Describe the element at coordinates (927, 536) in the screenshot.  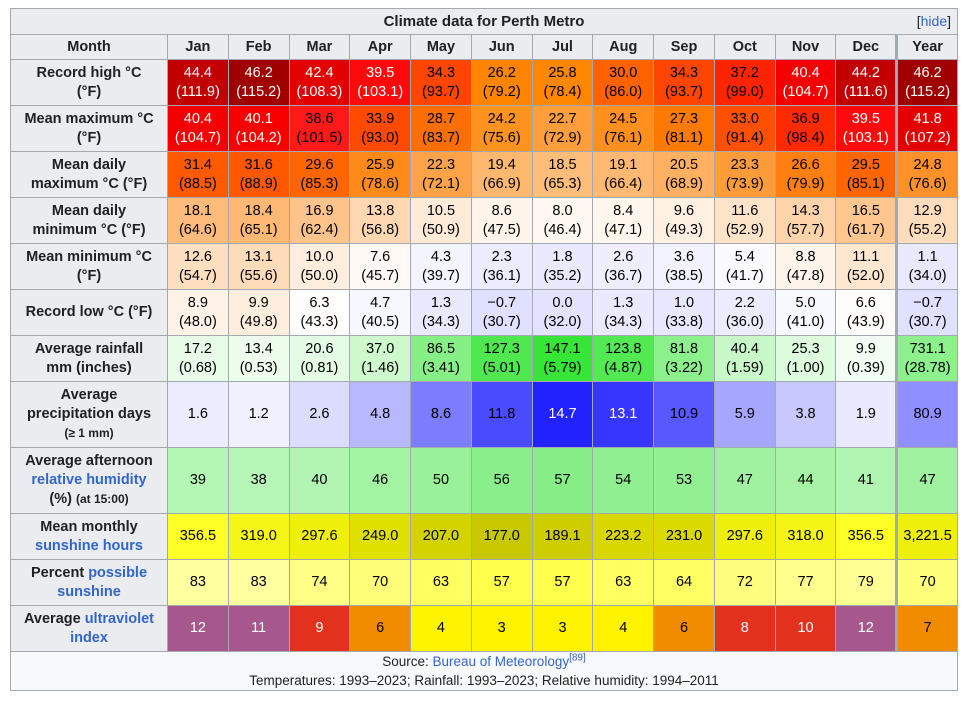
I see `cell-value: 3,221.5` at that location.